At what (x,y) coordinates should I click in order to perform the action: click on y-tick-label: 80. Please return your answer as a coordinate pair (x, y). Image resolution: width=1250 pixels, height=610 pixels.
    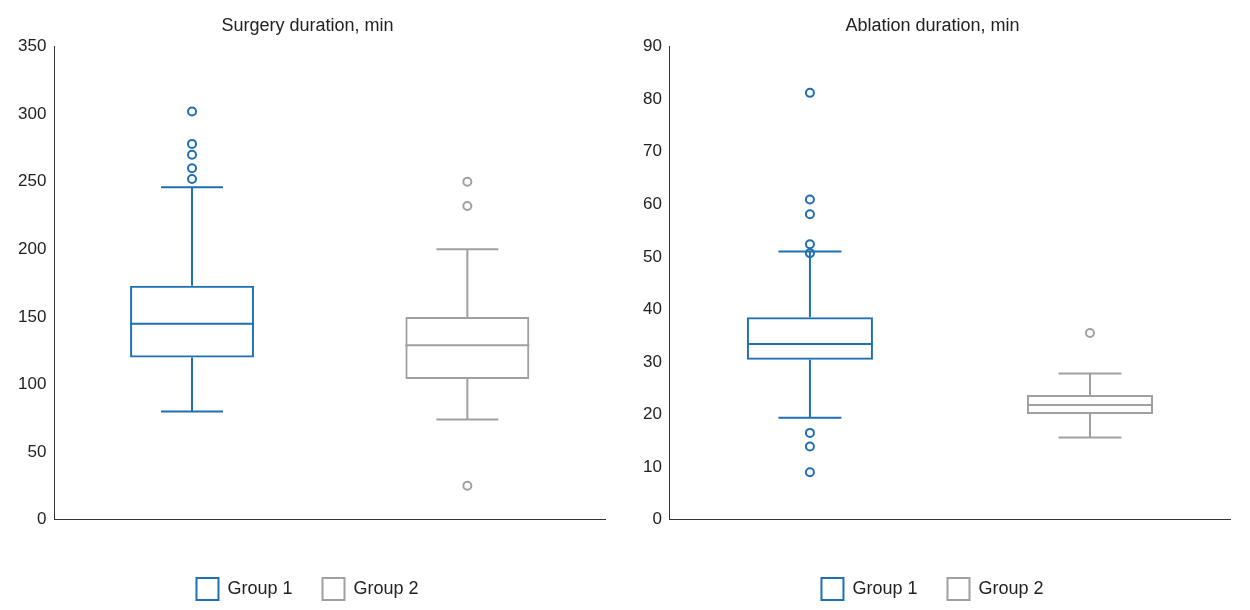
    Looking at the image, I should click on (652, 98).